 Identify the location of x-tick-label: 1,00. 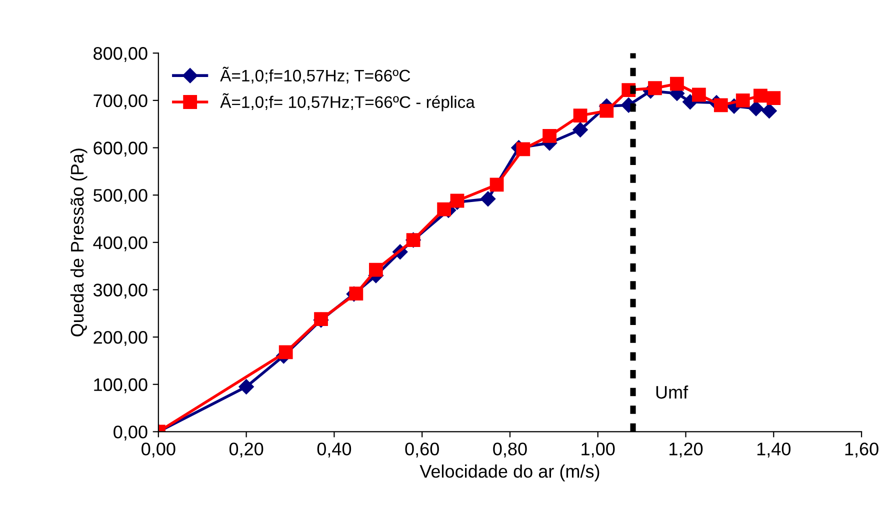
(598, 450).